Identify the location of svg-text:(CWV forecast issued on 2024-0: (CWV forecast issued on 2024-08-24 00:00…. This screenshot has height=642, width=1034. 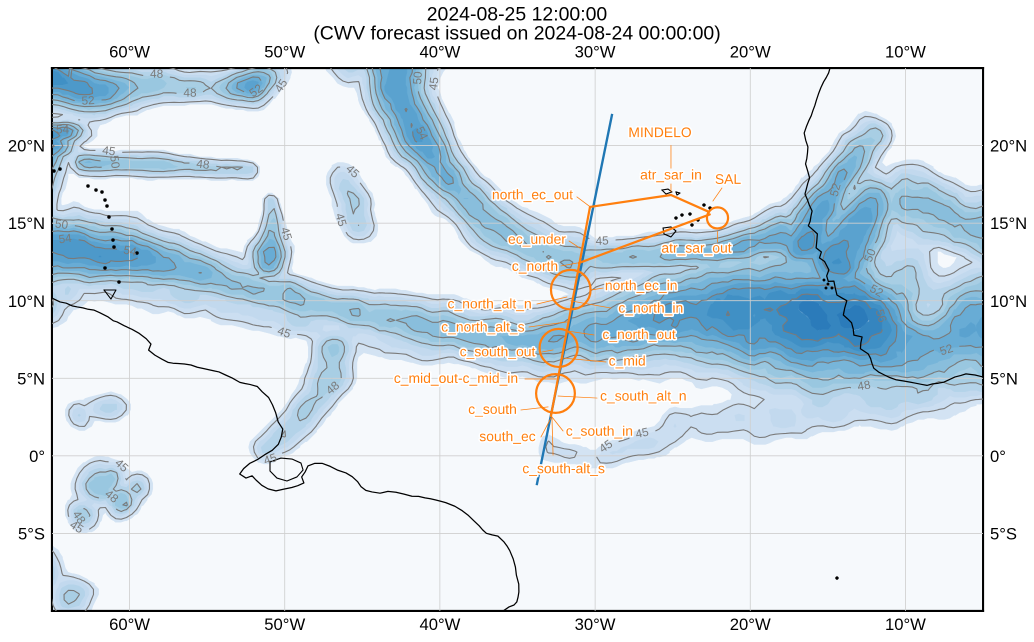
(516, 34).